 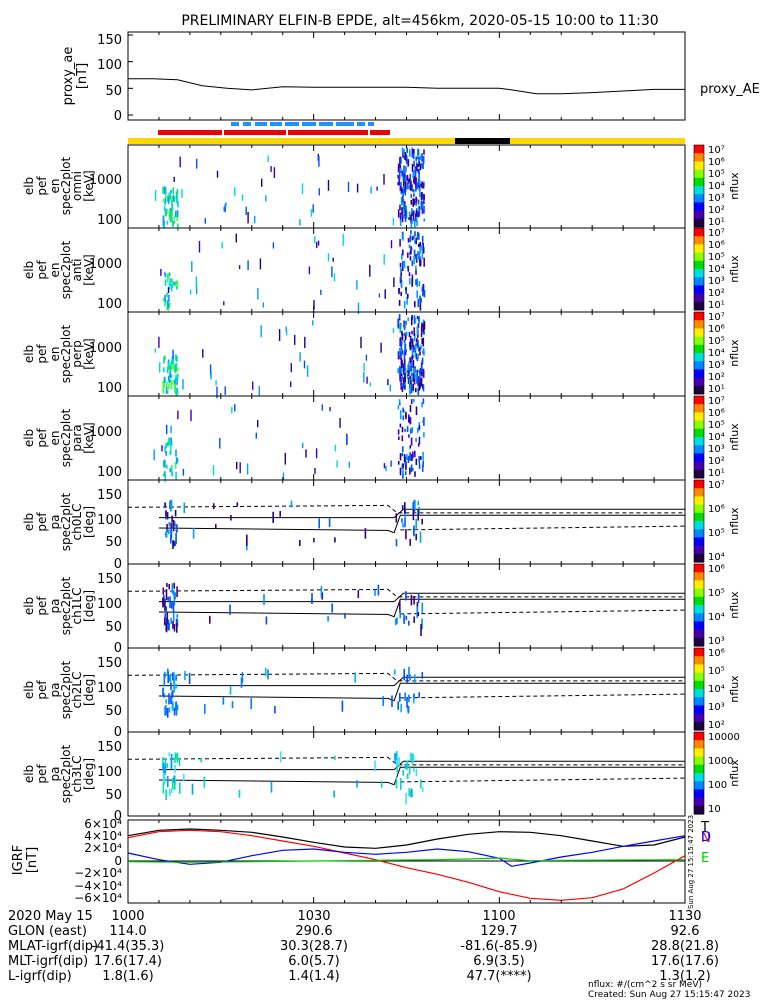 I want to click on colorbar-tick-label: 10⁴, so click(x=716, y=186).